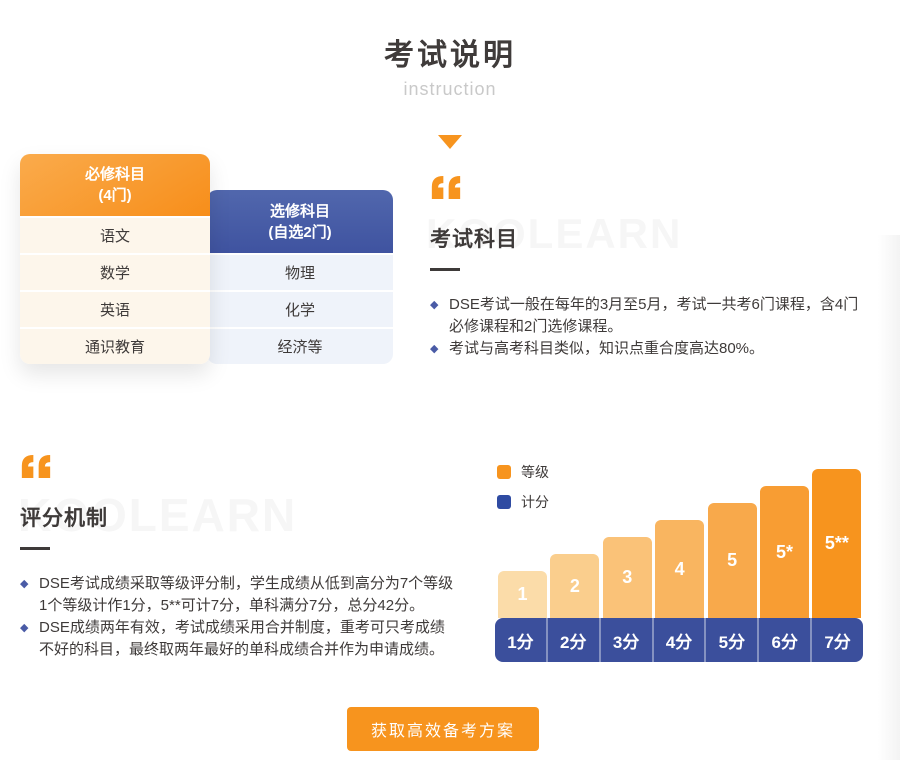 The image size is (900, 767). What do you see at coordinates (299, 211) in the screenshot?
I see `elective-subjects-title: 选修科目` at bounding box center [299, 211].